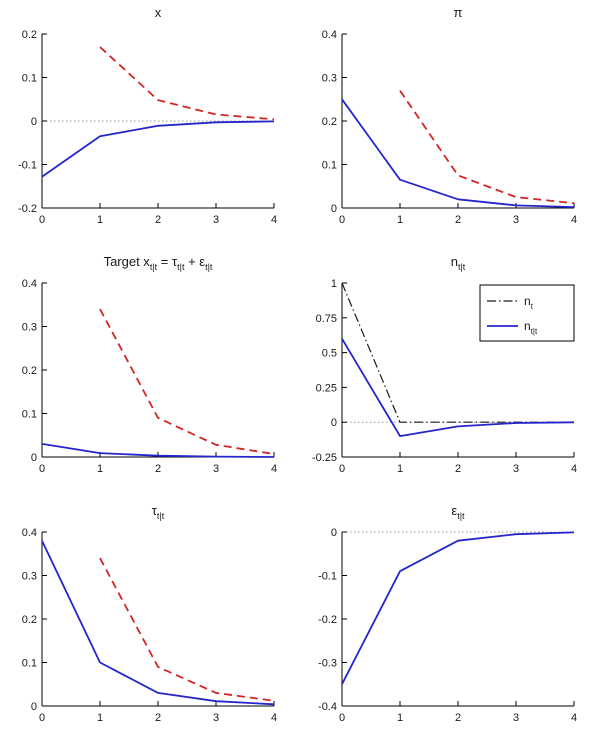 This screenshot has width=600, height=747. I want to click on chart-title-eps: εt|t, so click(458, 512).